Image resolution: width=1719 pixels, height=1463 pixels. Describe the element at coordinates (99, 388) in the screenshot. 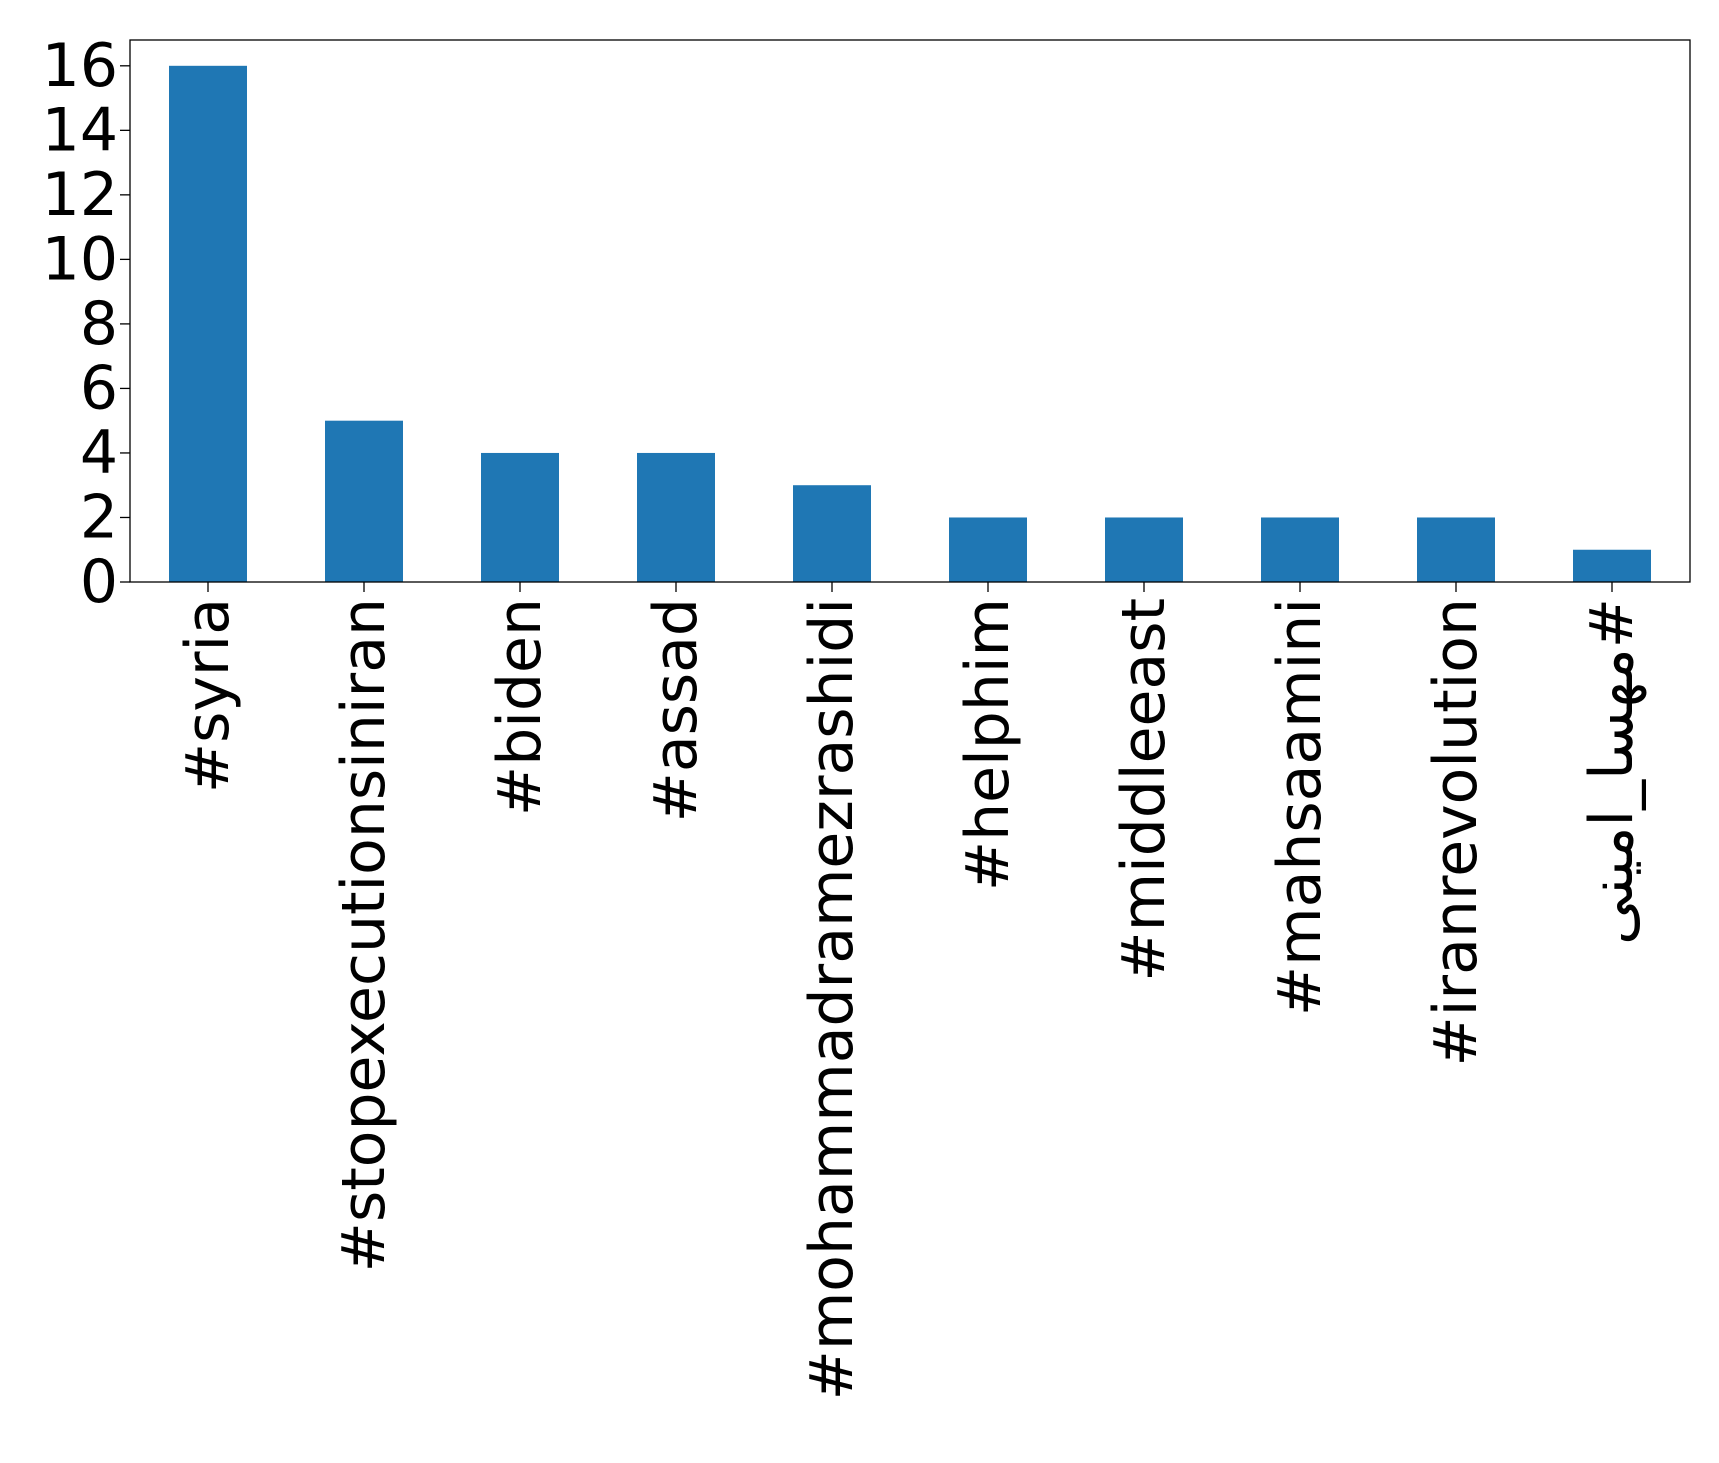

I see `y-tick-label: 6` at that location.